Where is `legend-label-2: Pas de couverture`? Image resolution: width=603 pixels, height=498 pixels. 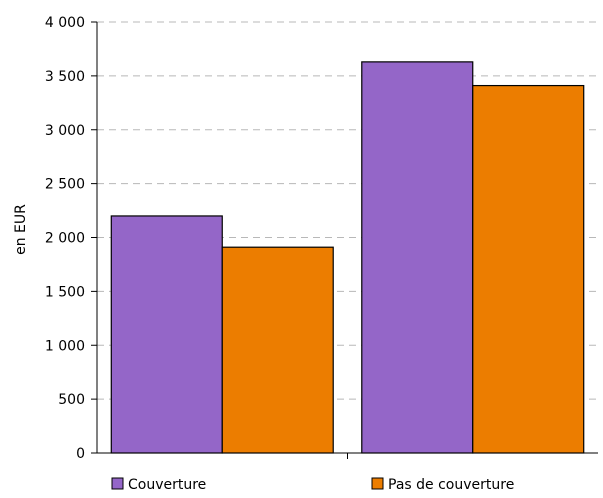 legend-label-2: Pas de couverture is located at coordinates (451, 485).